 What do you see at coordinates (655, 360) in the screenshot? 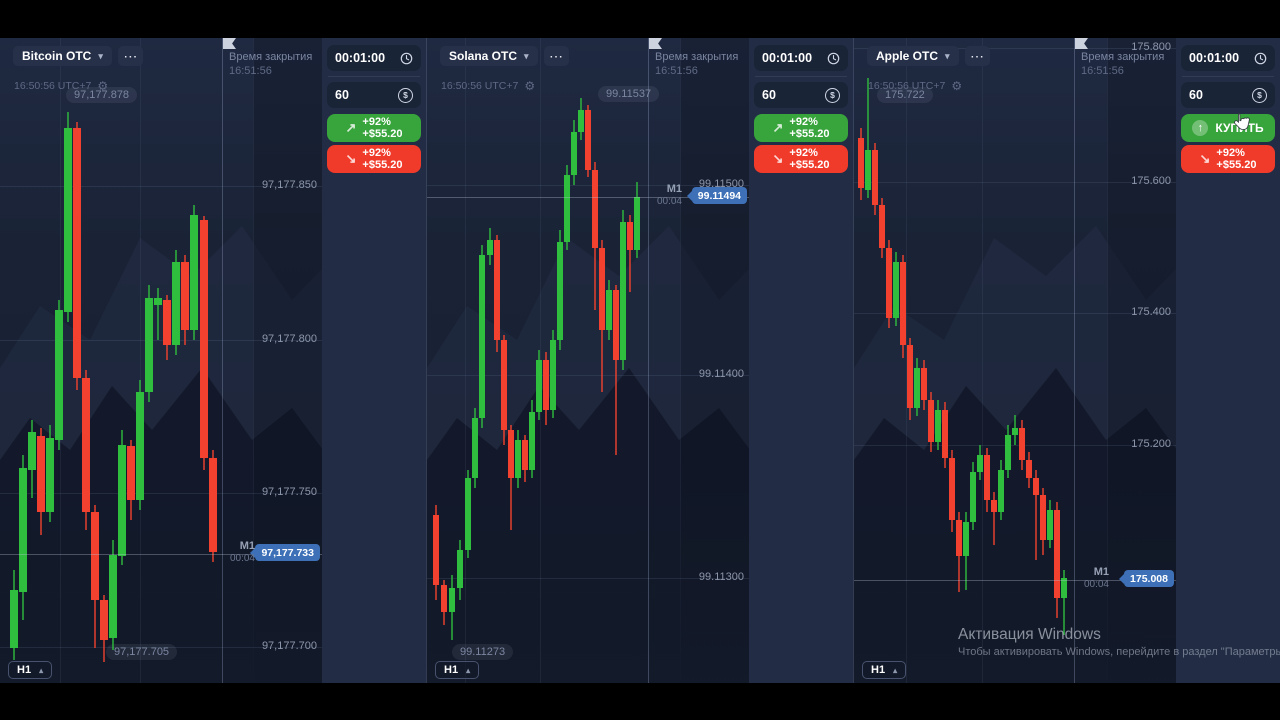
I see `expiry-time-line` at bounding box center [655, 360].